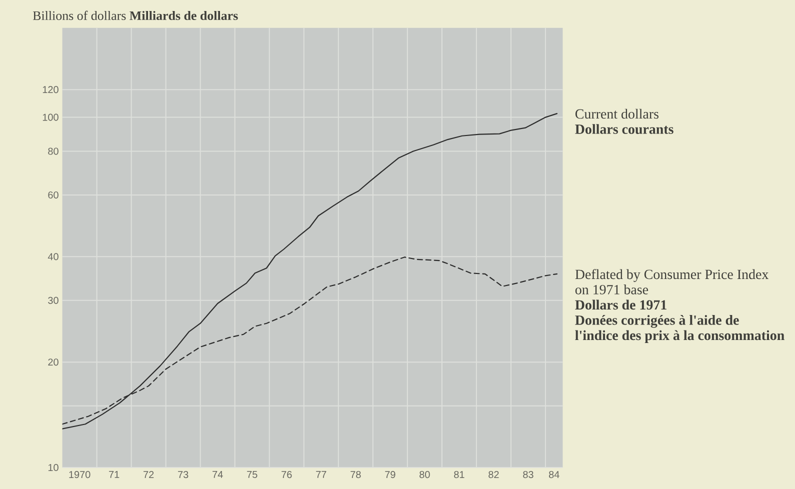  What do you see at coordinates (53, 467) in the screenshot?
I see `y-tick-label: 10` at bounding box center [53, 467].